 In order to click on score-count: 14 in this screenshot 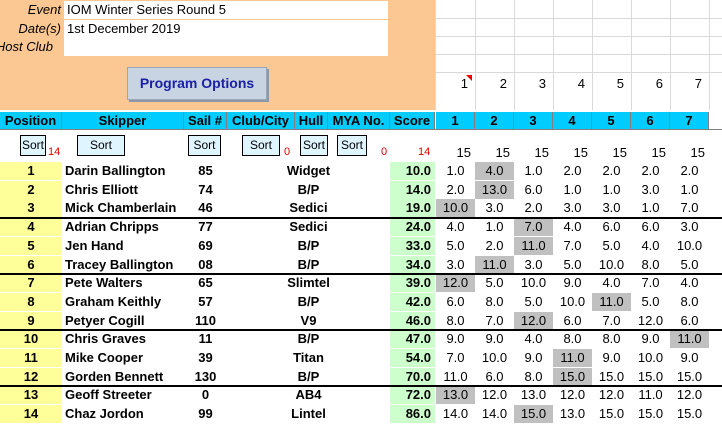, I will do `click(424, 152)`.